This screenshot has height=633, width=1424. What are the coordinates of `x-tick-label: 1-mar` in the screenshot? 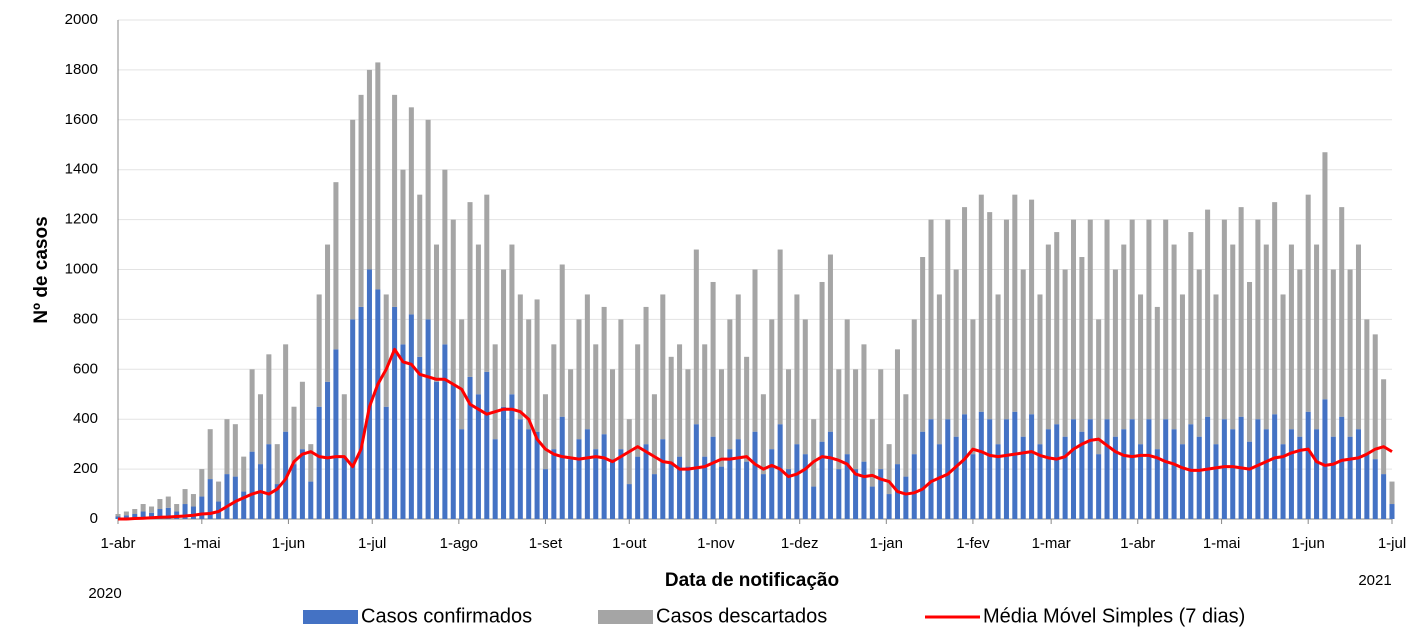 It's located at (1051, 543).